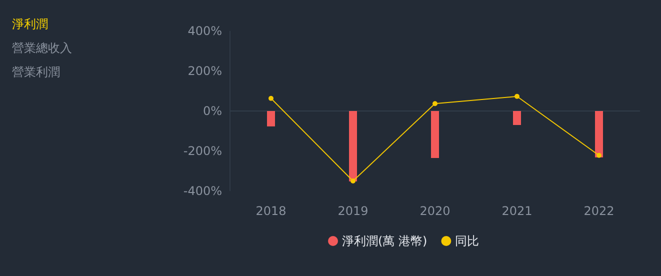 The width and height of the screenshot is (661, 276). I want to click on x-tick-label: 2021, so click(517, 211).